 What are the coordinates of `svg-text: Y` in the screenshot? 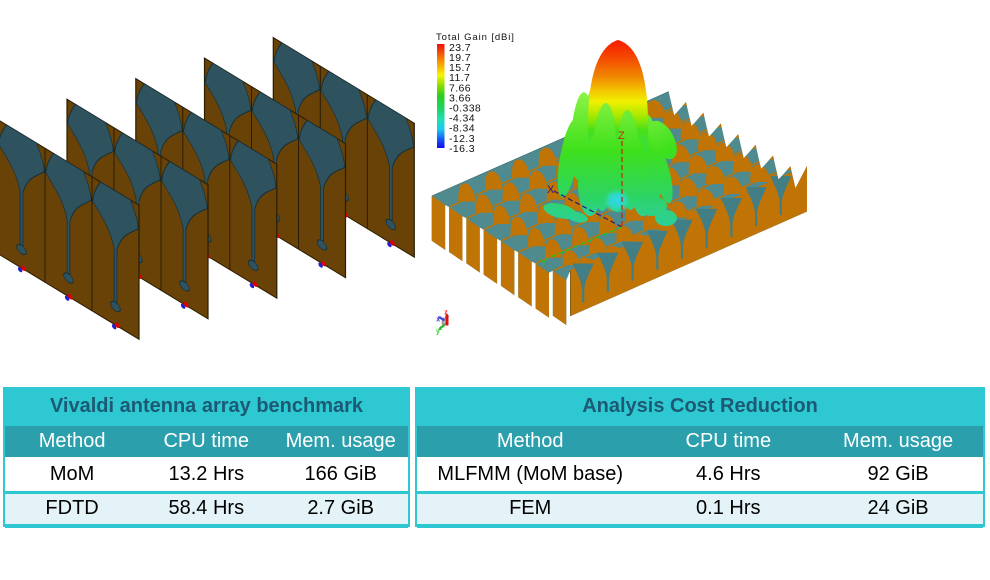 It's located at (544, 263).